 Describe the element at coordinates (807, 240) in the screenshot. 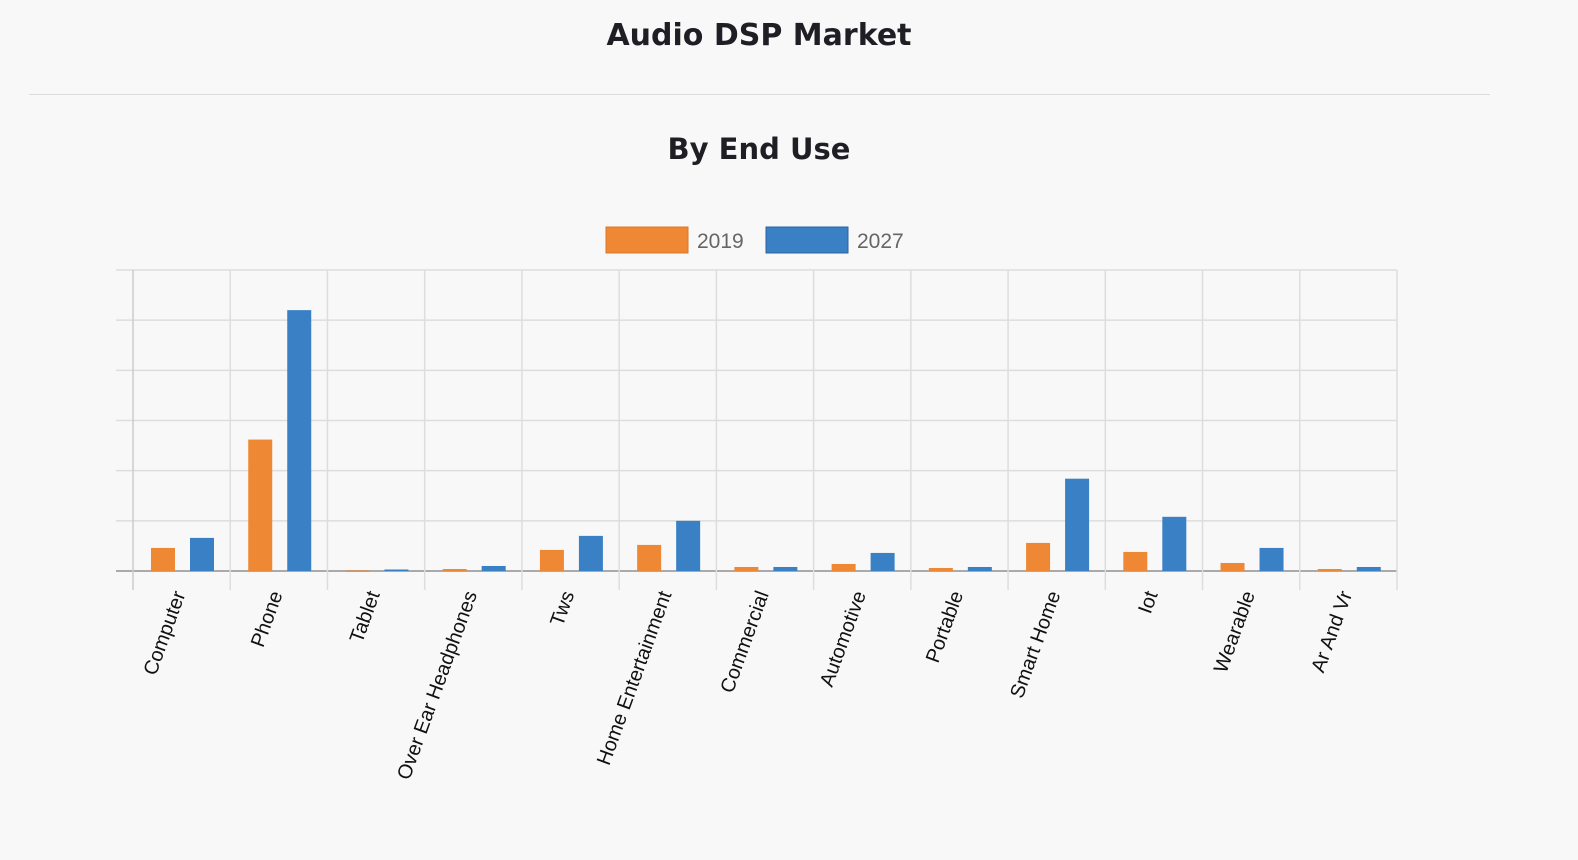

I see `legend-swatch-2027` at that location.